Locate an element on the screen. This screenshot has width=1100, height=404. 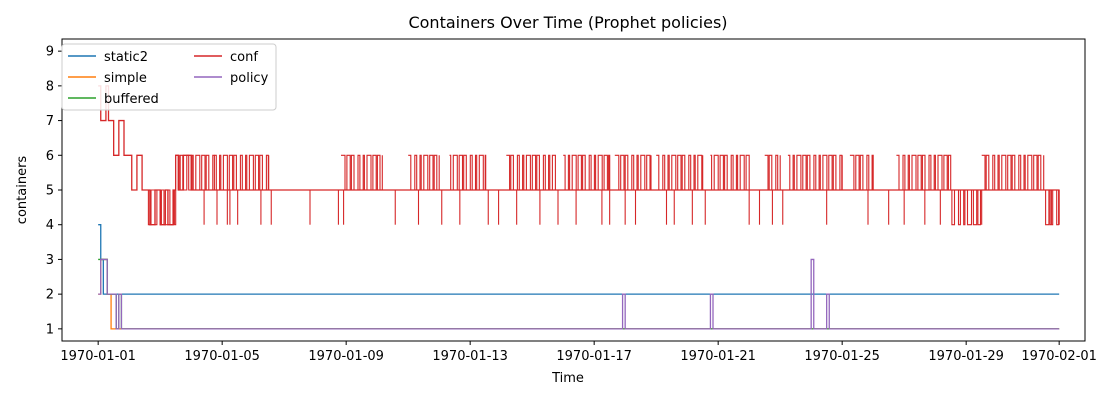
x-tick-label: 1970-01-09 is located at coordinates (346, 356).